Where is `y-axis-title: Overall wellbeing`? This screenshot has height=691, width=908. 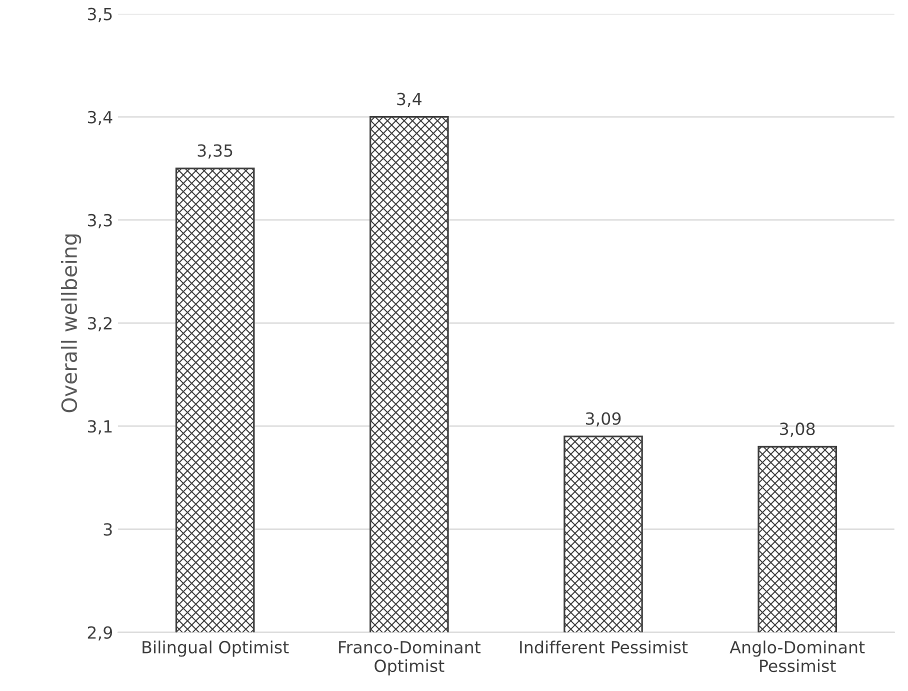 y-axis-title: Overall wellbeing is located at coordinates (71, 323).